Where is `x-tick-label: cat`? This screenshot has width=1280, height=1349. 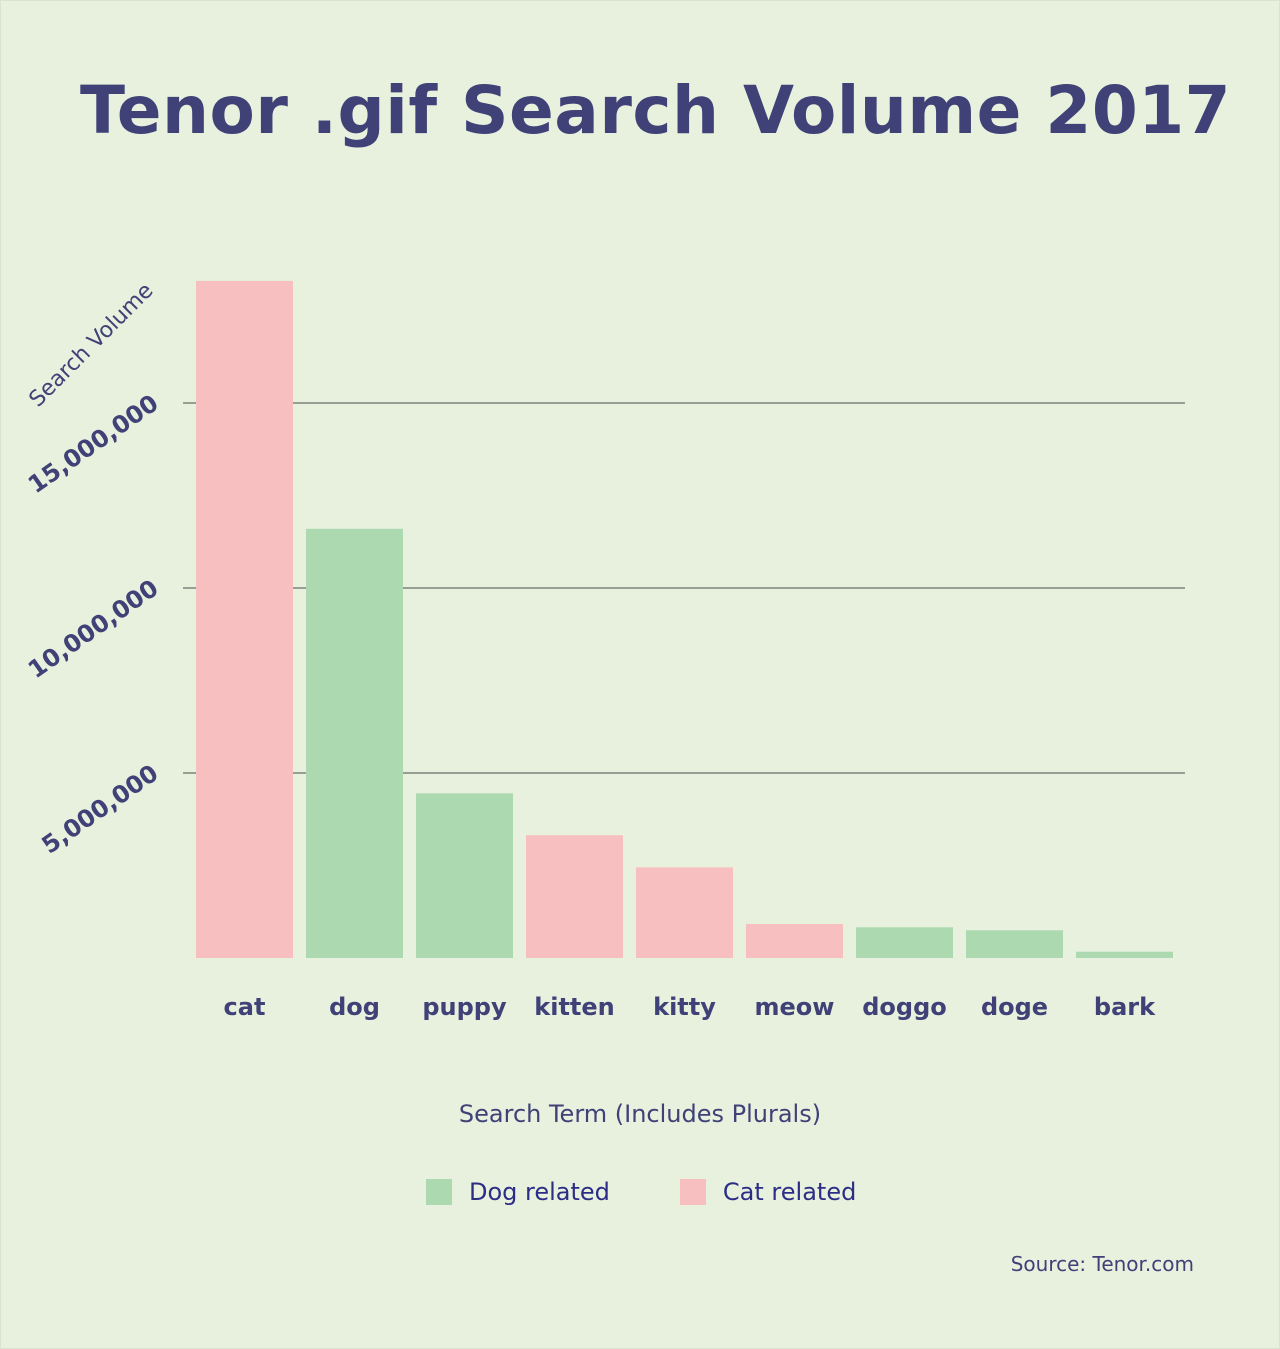 x-tick-label: cat is located at coordinates (245, 1007).